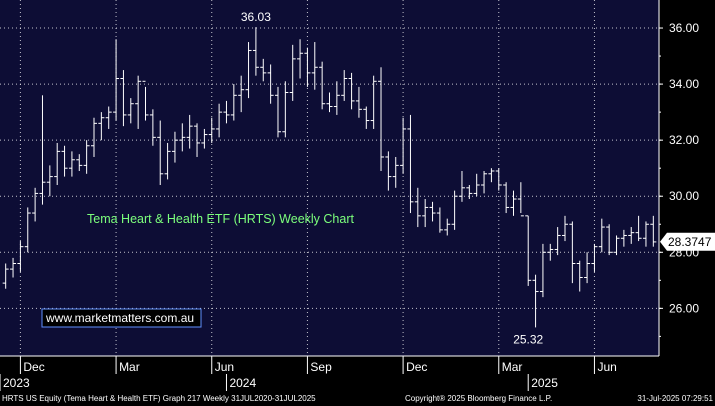  What do you see at coordinates (684, 308) in the screenshot?
I see `y-tick-label: 26.00` at bounding box center [684, 308].